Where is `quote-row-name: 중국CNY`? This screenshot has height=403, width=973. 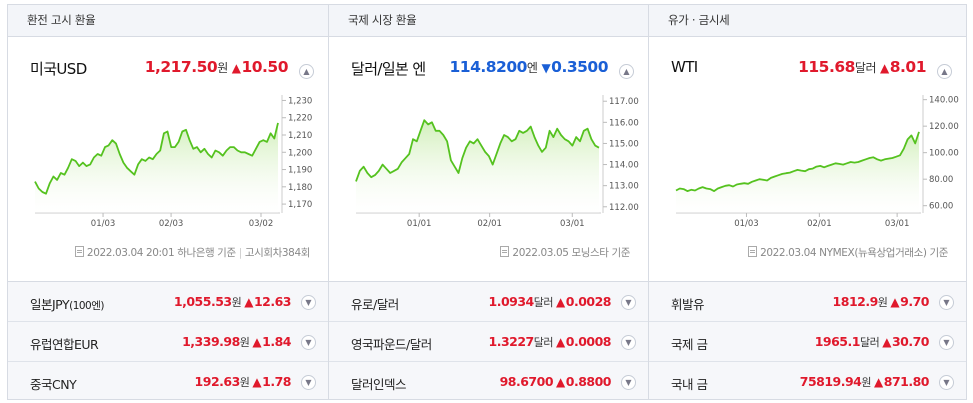 quote-row-name: 중국CNY is located at coordinates (53, 383).